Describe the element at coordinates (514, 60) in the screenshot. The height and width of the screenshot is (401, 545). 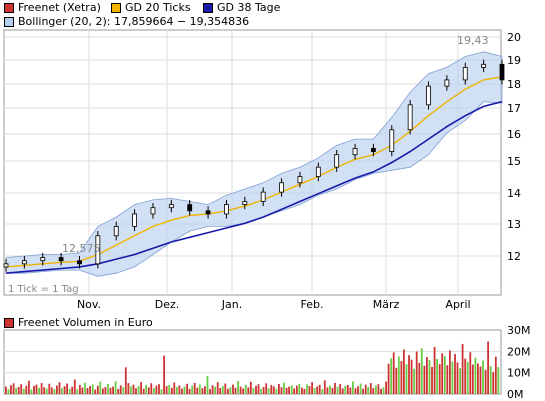
I see `price-y-tick-label: 19` at that location.